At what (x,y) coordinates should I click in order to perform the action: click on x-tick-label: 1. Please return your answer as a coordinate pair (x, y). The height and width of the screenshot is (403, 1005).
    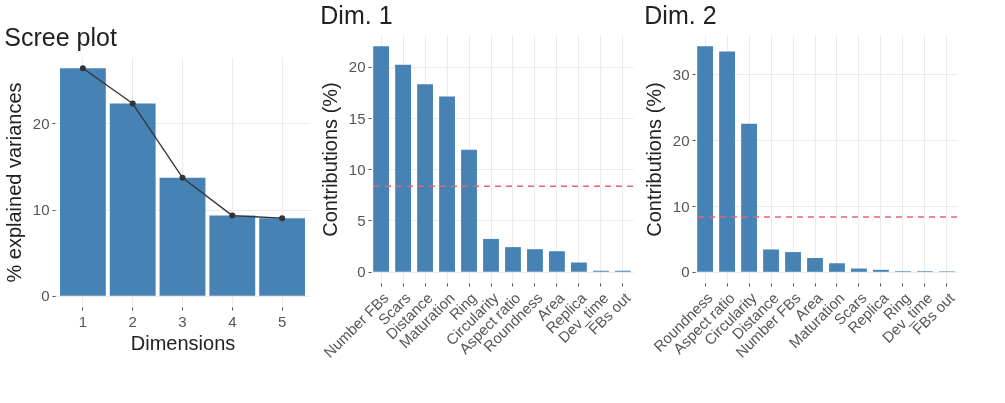
    Looking at the image, I should click on (83, 321).